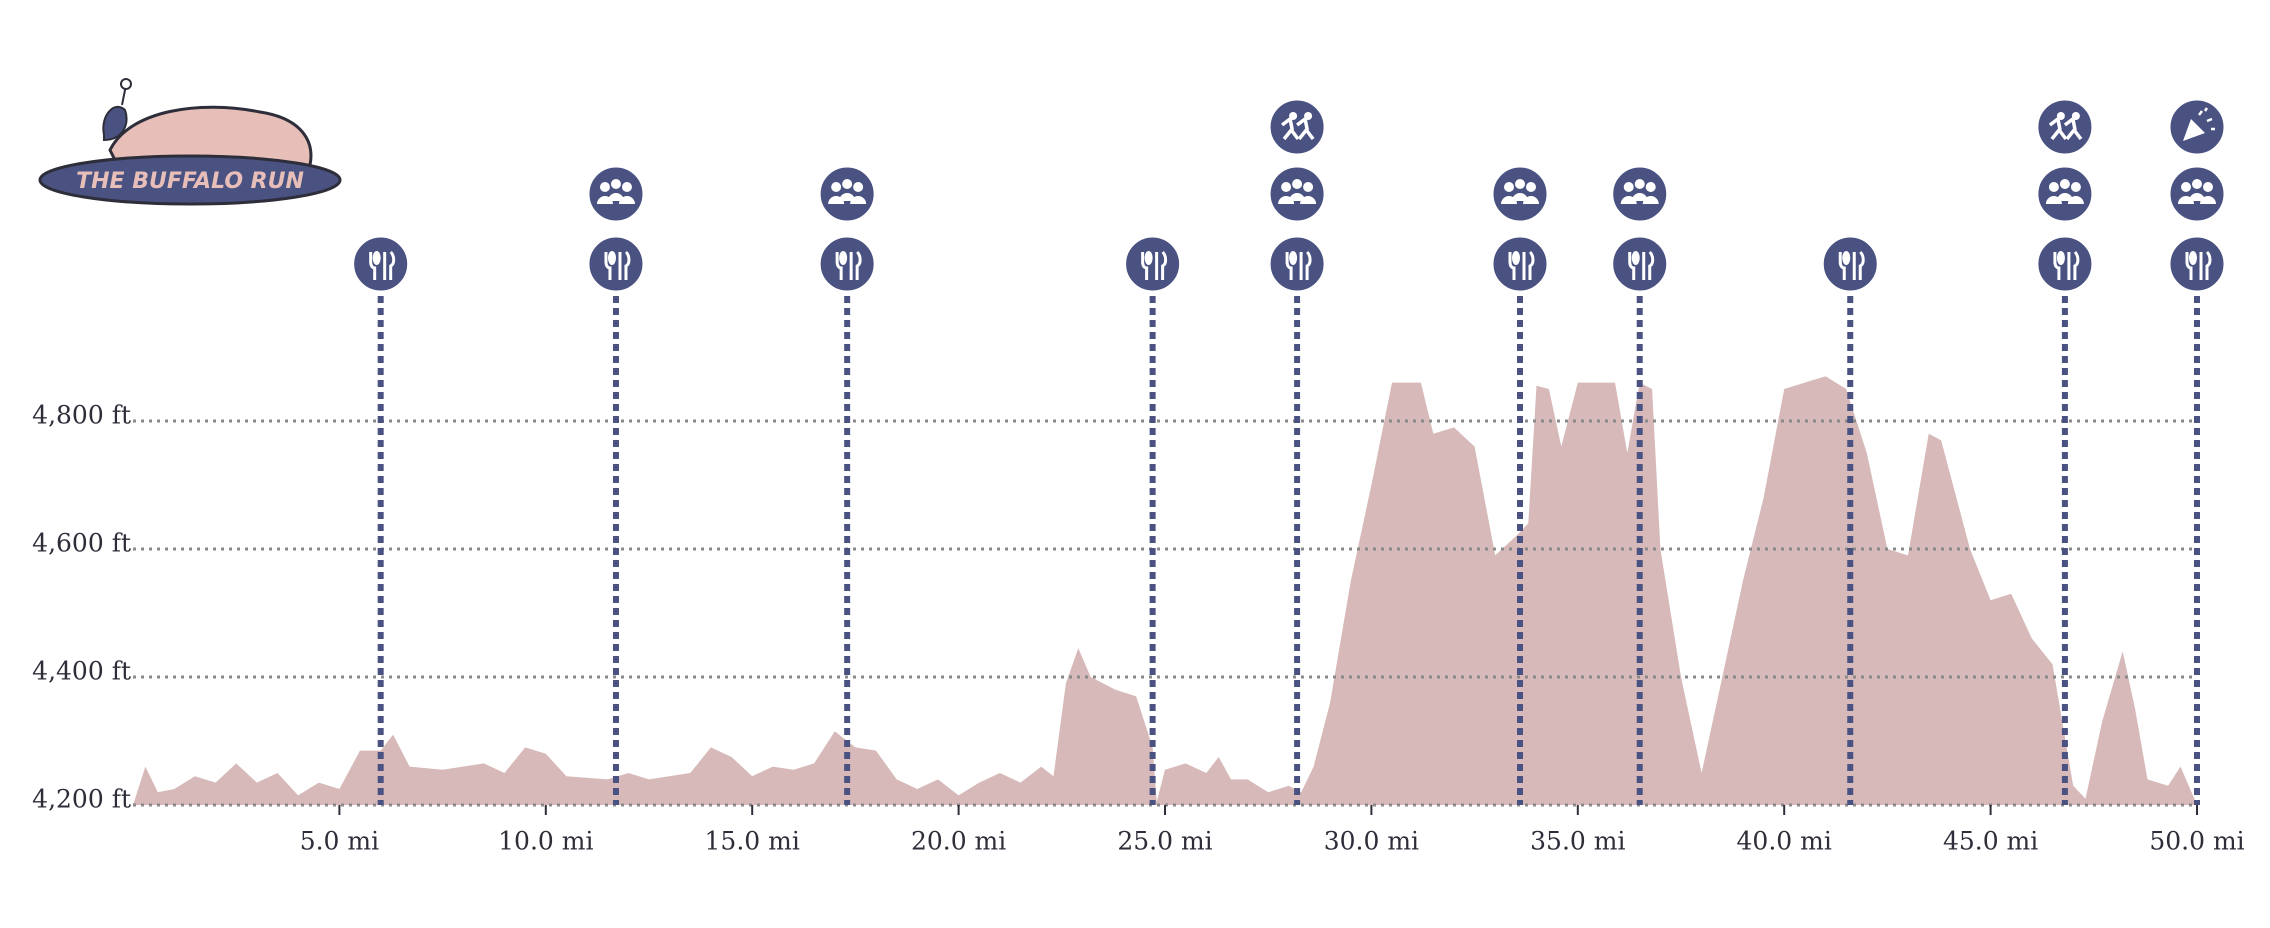 Image resolution: width=2270 pixels, height=928 pixels. What do you see at coordinates (1164, 841) in the screenshot?
I see `x-tick-label: 25.0 mi` at bounding box center [1164, 841].